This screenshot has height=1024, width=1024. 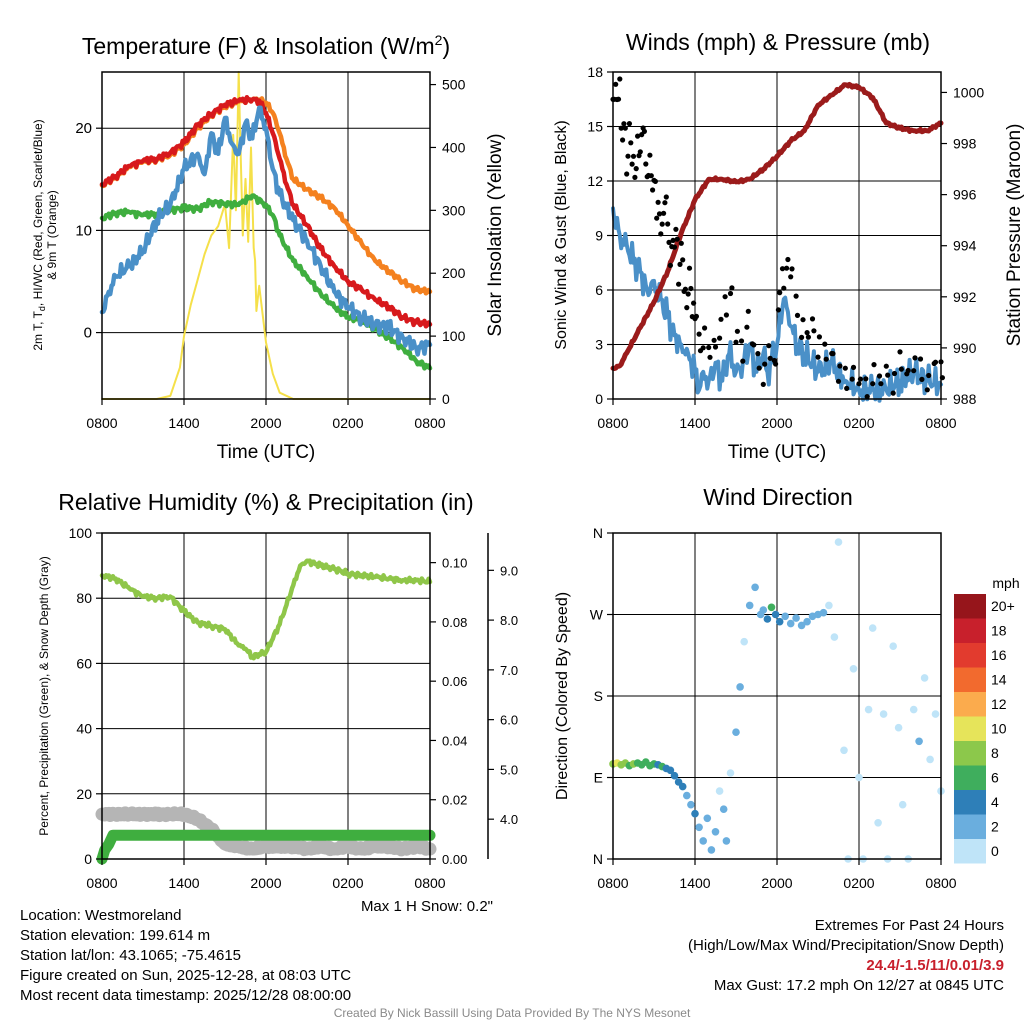 I want to click on y-tick-label: 500, so click(x=454, y=85).